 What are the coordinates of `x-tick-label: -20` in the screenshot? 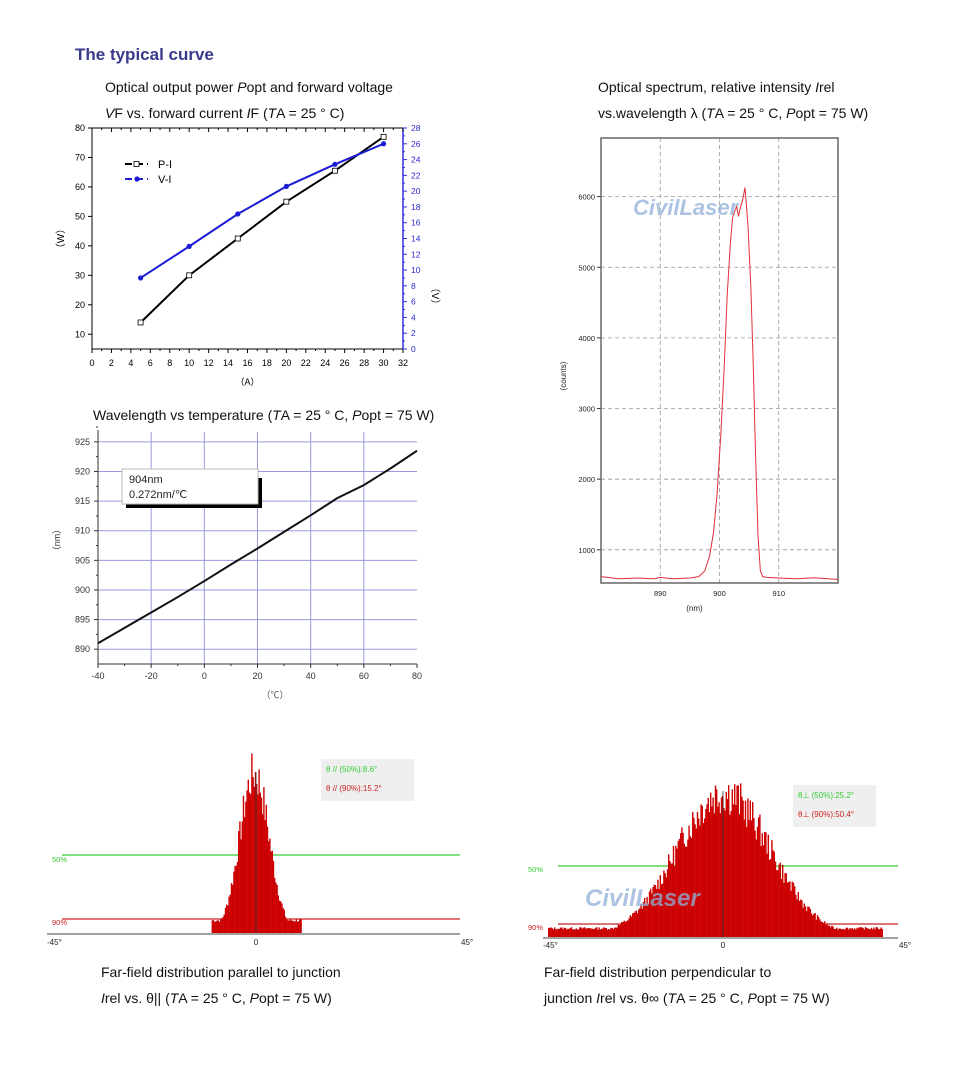 It's located at (151, 676).